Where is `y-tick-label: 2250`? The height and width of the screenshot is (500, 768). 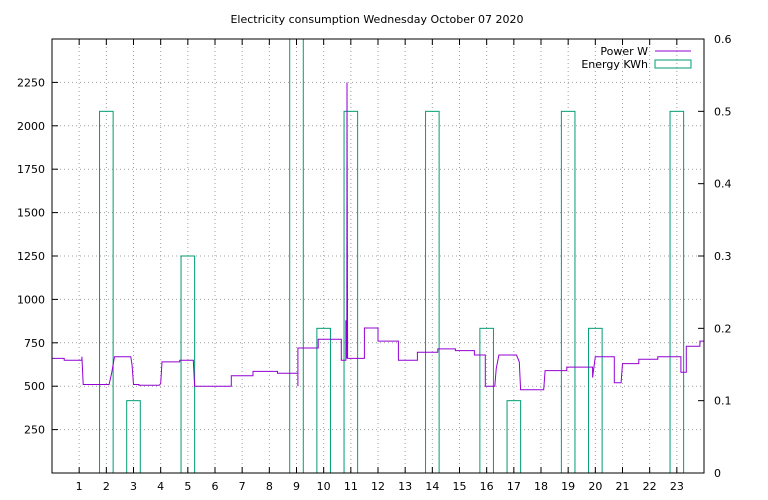 y-tick-label: 2250 is located at coordinates (31, 82).